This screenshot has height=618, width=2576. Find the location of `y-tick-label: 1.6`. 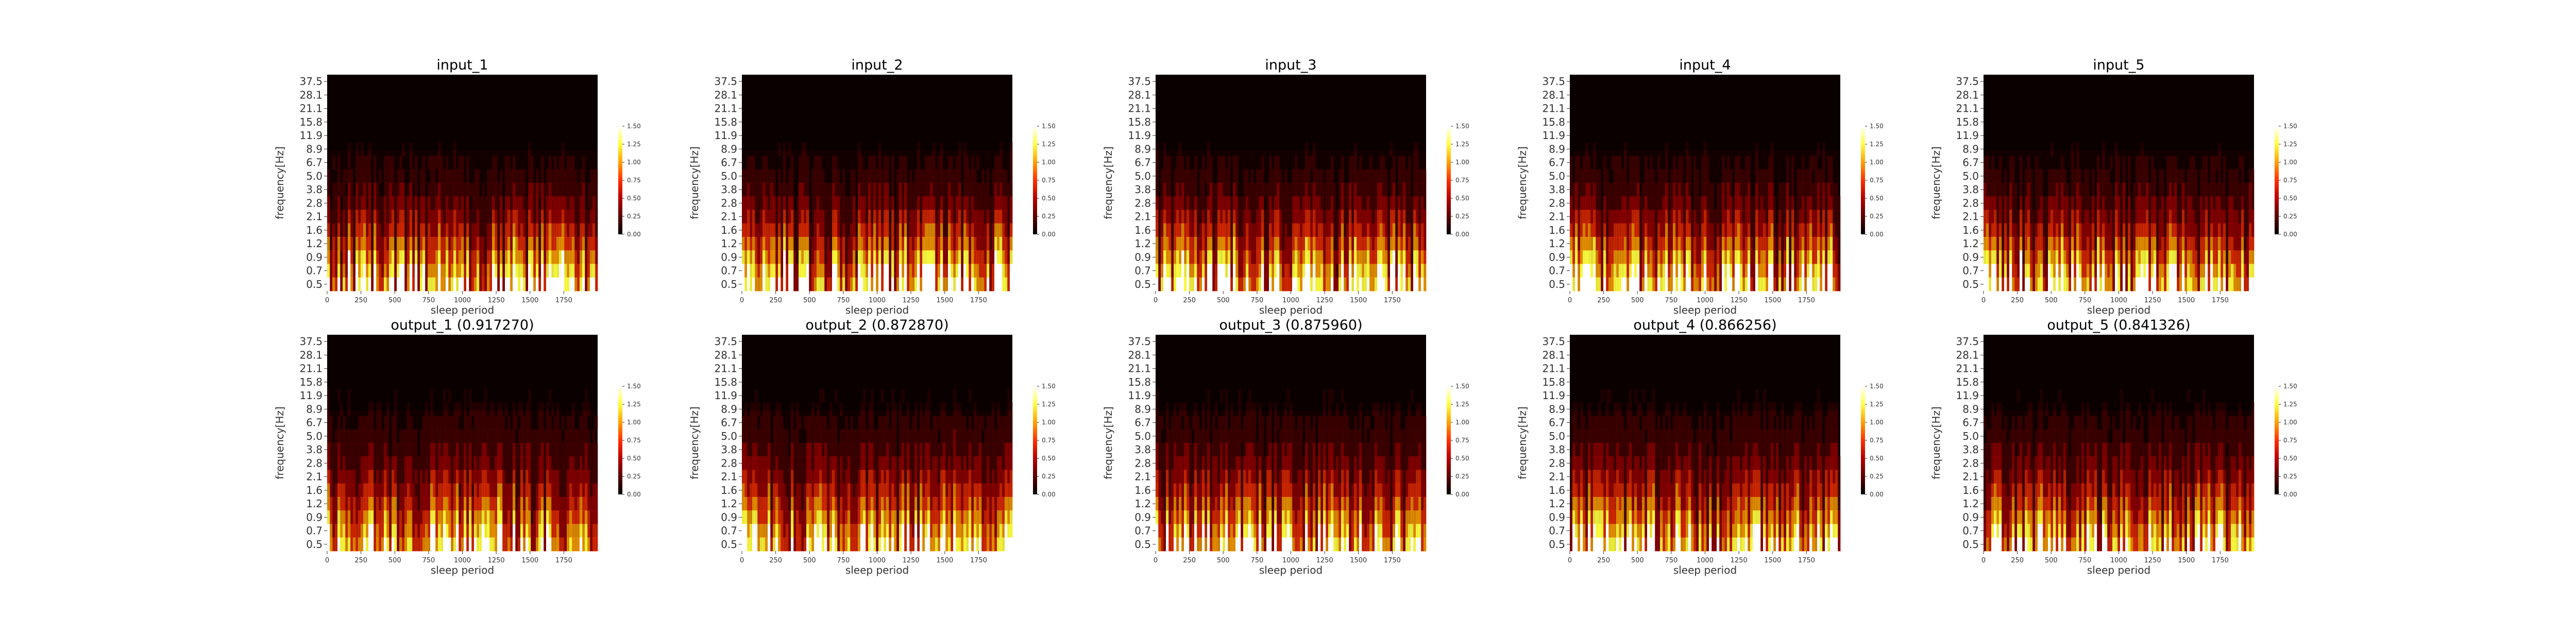

y-tick-label: 1.6 is located at coordinates (729, 230).